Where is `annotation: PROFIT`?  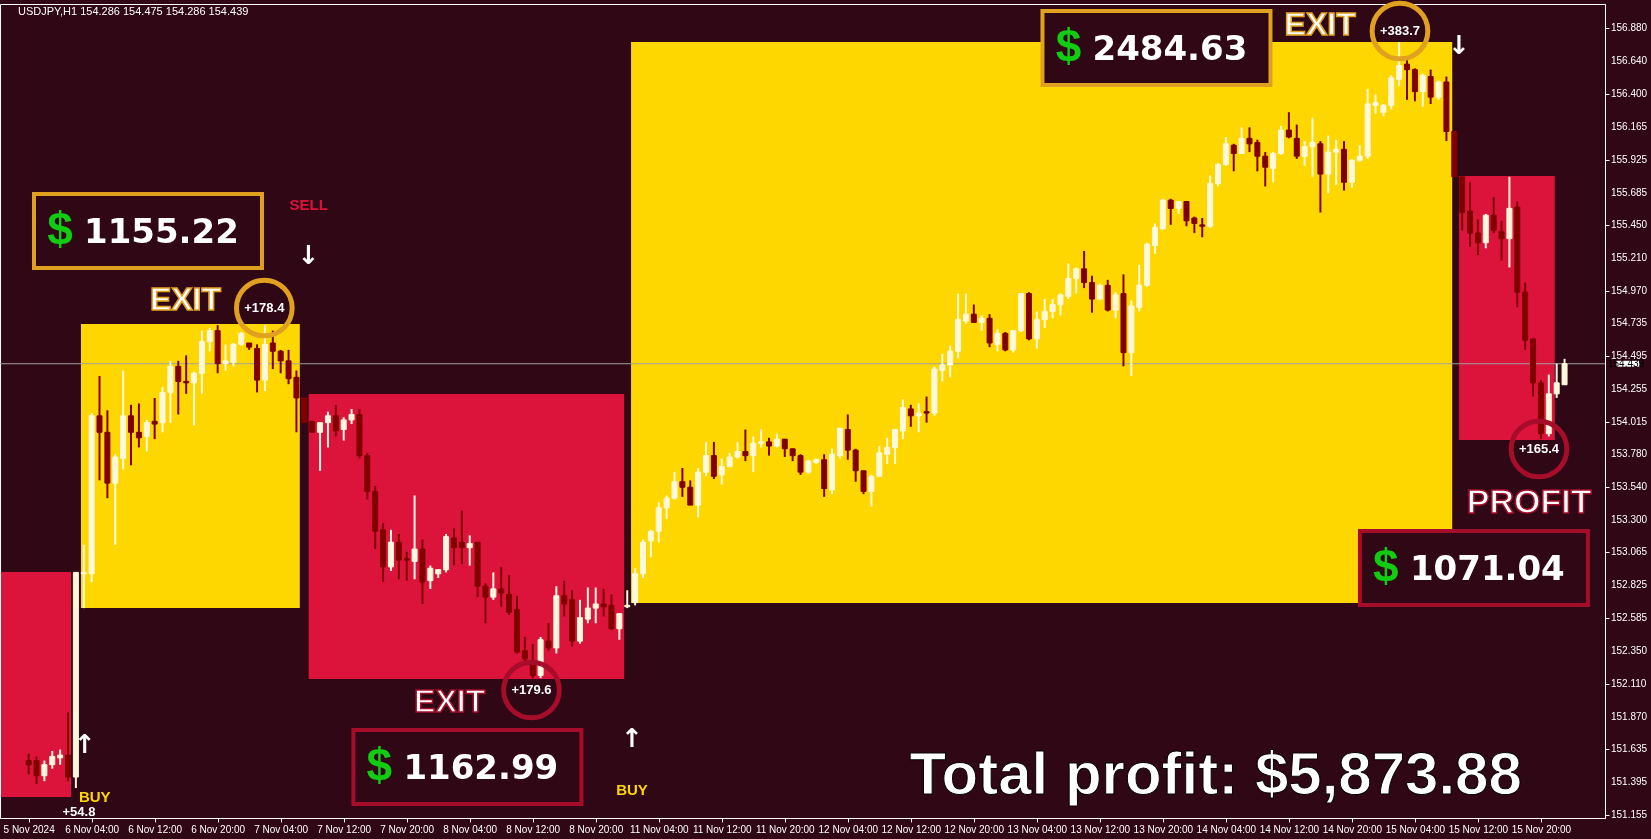 annotation: PROFIT is located at coordinates (1529, 501).